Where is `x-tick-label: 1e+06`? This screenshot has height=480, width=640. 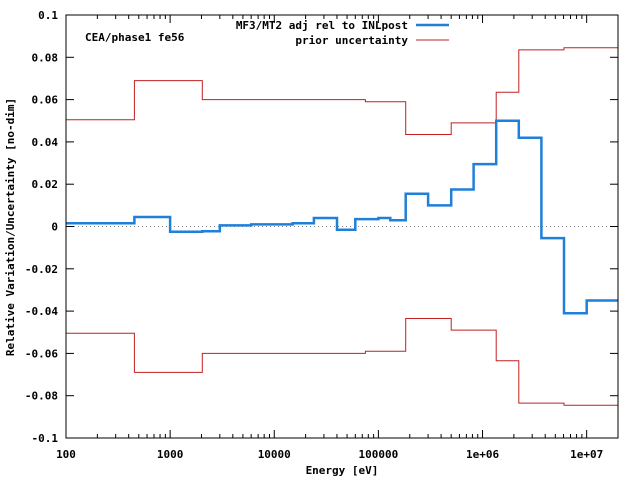 x-tick-label: 1e+06 is located at coordinates (482, 454).